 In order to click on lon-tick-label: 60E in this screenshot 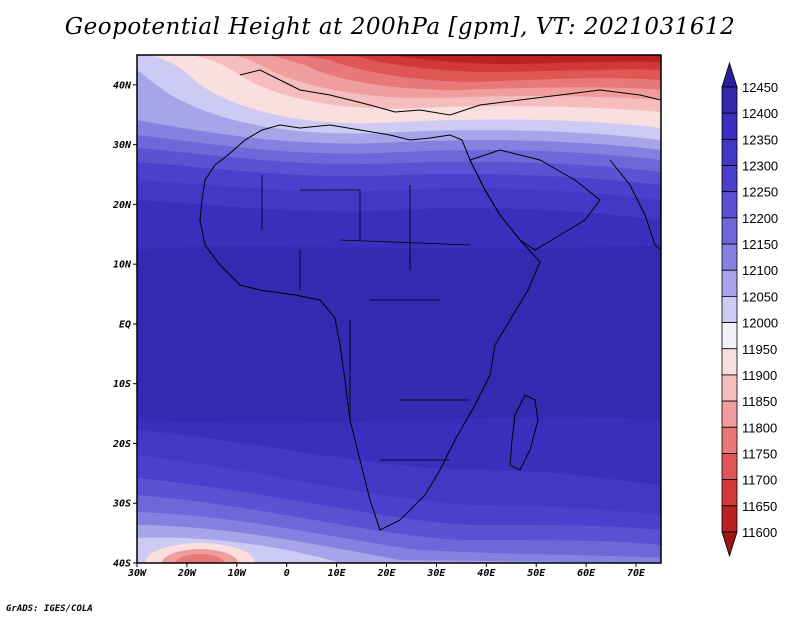, I will do `click(586, 573)`.